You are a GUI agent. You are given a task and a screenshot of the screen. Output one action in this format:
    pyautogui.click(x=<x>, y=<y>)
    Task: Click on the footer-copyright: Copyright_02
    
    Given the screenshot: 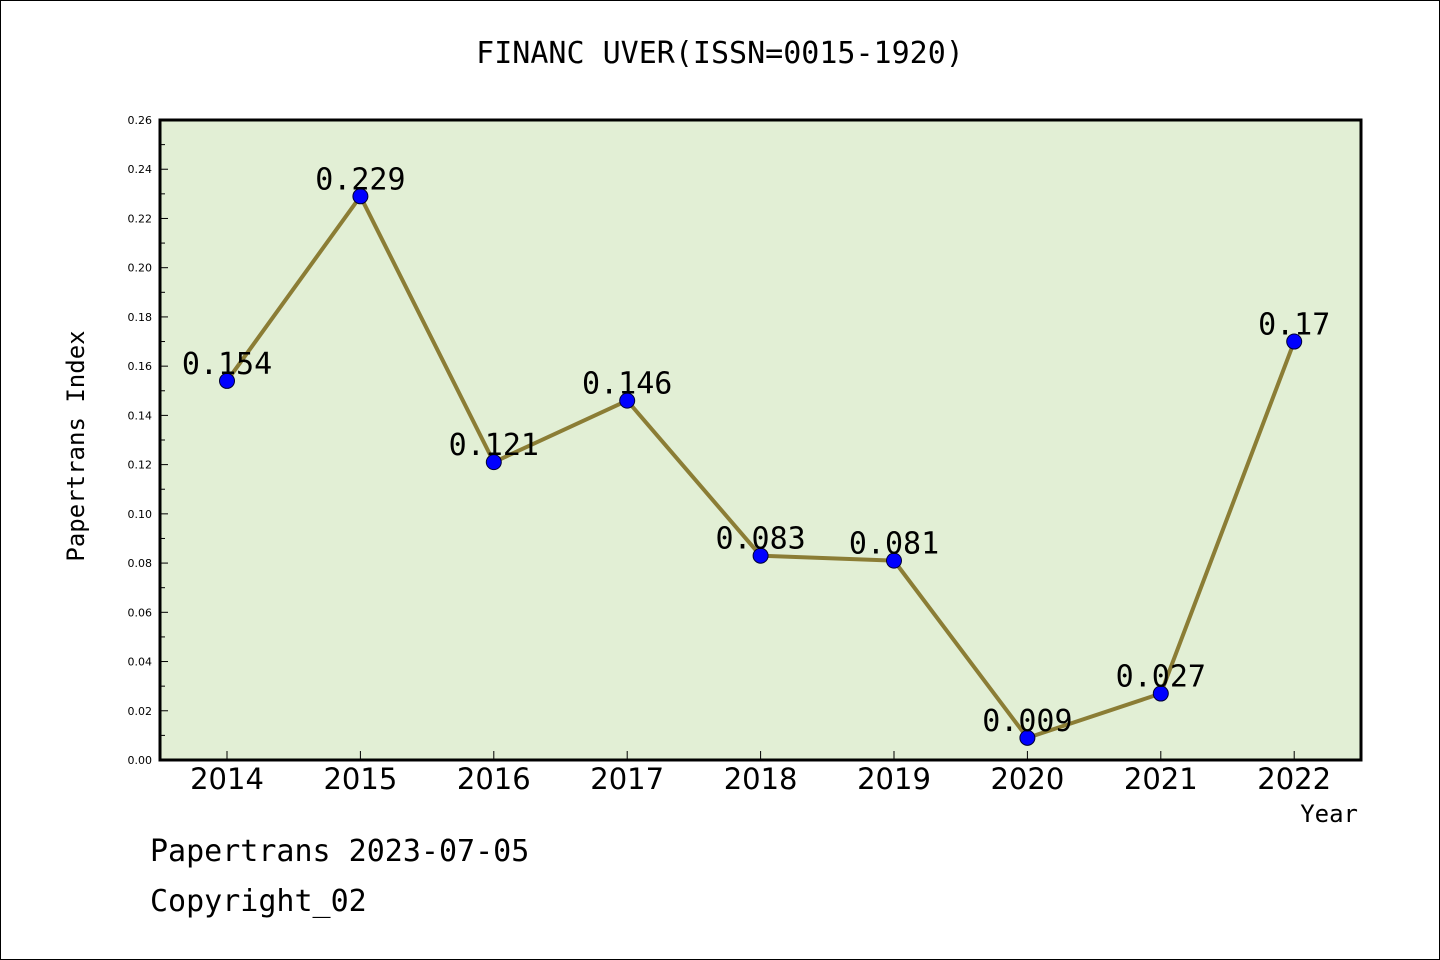 What is the action you would take?
    pyautogui.click(x=258, y=901)
    